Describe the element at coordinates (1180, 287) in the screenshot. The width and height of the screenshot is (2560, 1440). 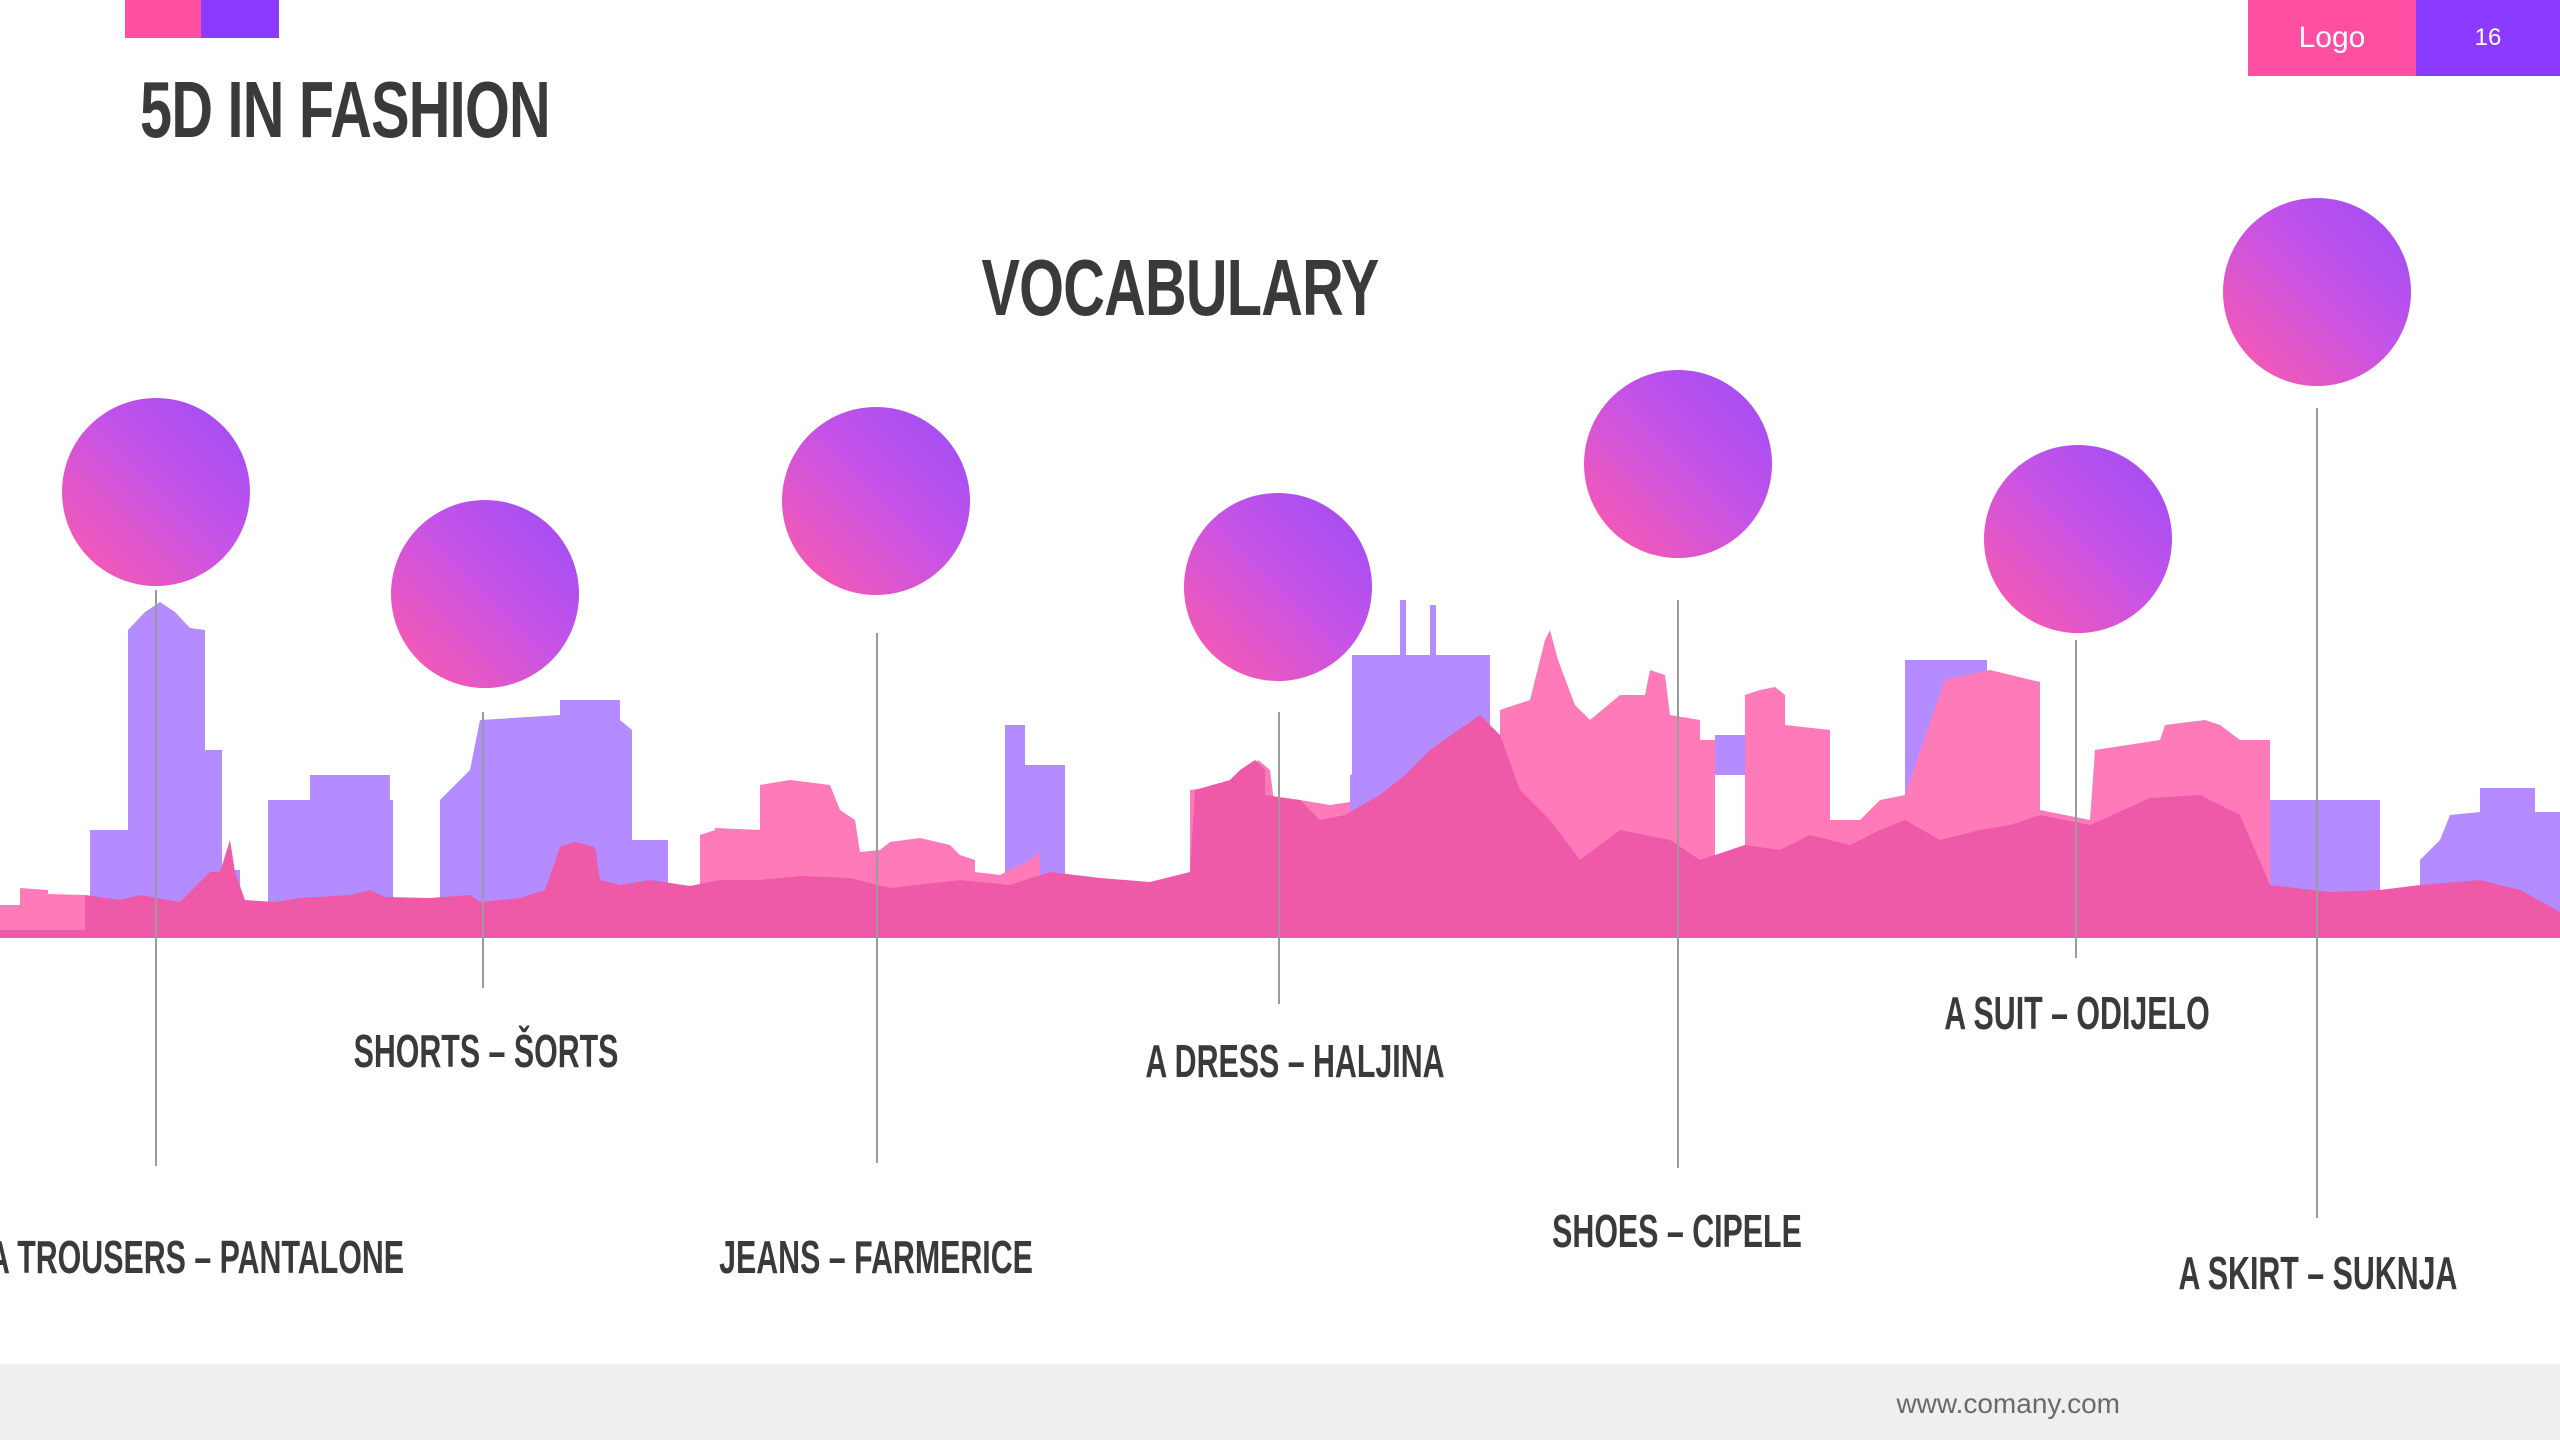
I see `section-heading: VOCABULARY` at that location.